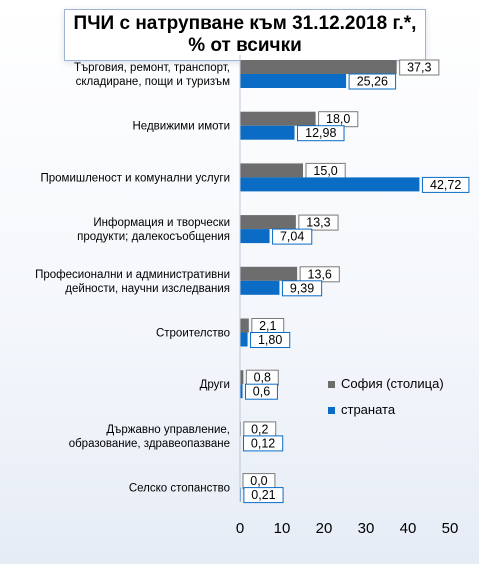 The height and width of the screenshot is (564, 479). What do you see at coordinates (282, 528) in the screenshot?
I see `x-tick-label: 10` at bounding box center [282, 528].